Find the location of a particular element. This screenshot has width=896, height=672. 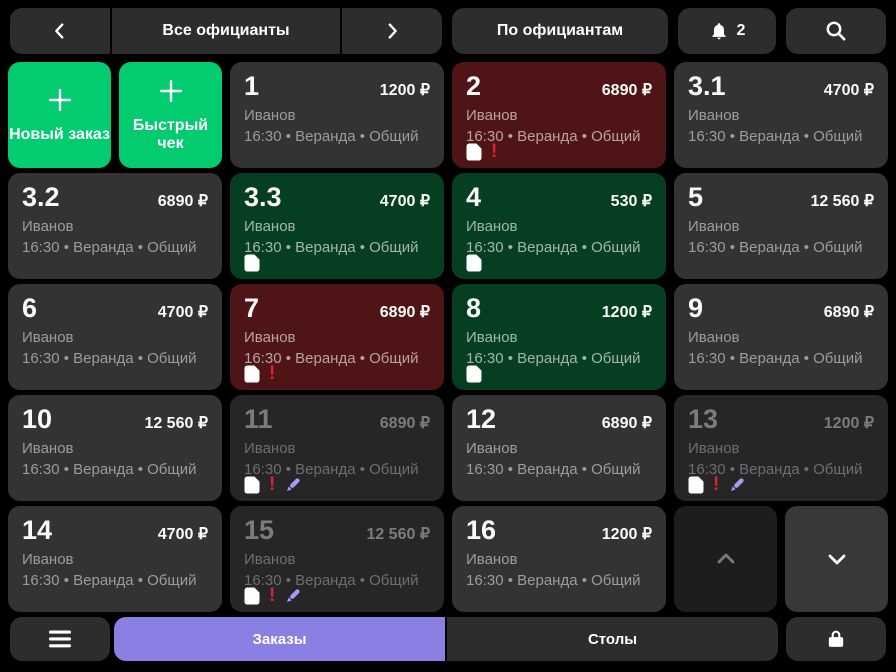

order-card: 6 4700 ₽ Иванов 16:30 • Веранда • Общий is located at coordinates (115, 337).